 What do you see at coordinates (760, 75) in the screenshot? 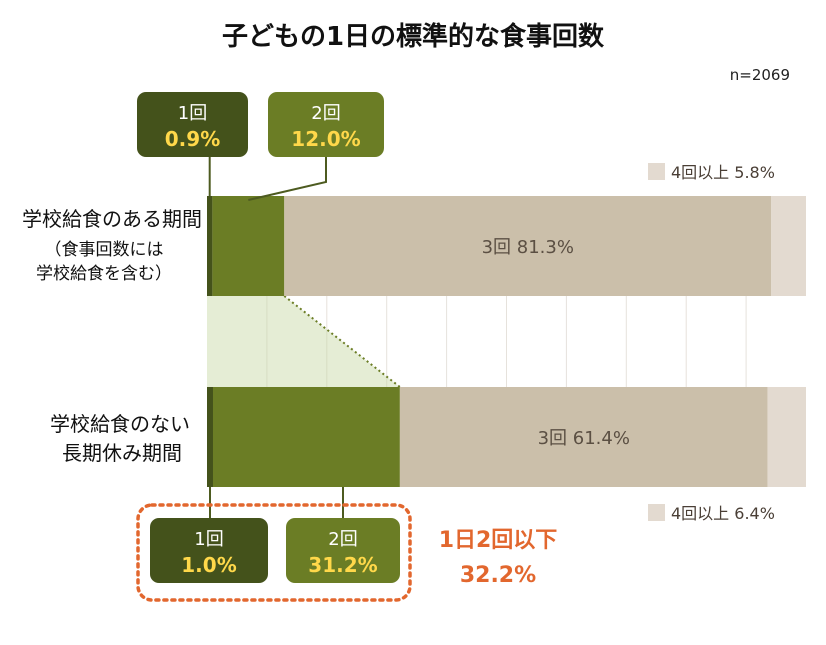
I see `sample-size: n=2069` at bounding box center [760, 75].